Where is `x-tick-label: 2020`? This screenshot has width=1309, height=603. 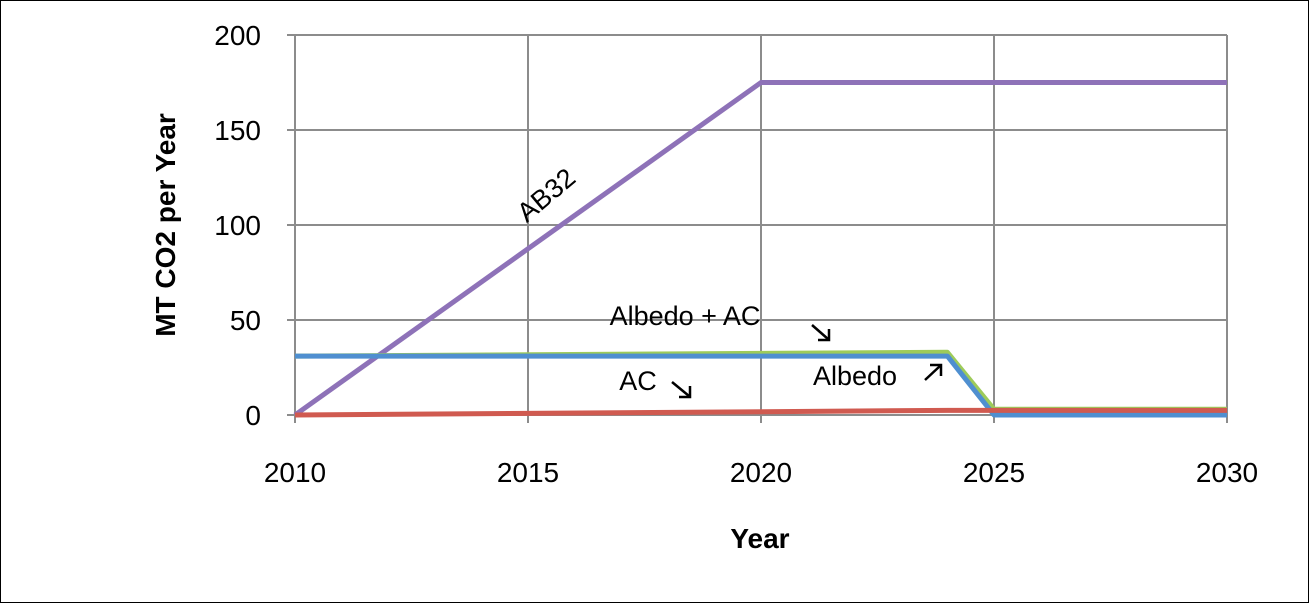 x-tick-label: 2020 is located at coordinates (761, 472).